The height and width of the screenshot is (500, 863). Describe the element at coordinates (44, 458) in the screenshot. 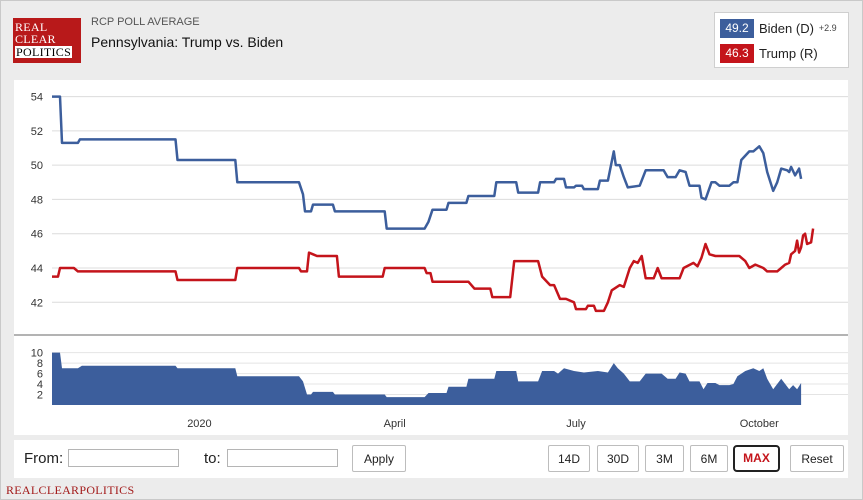

I see `from-label: From:` at that location.